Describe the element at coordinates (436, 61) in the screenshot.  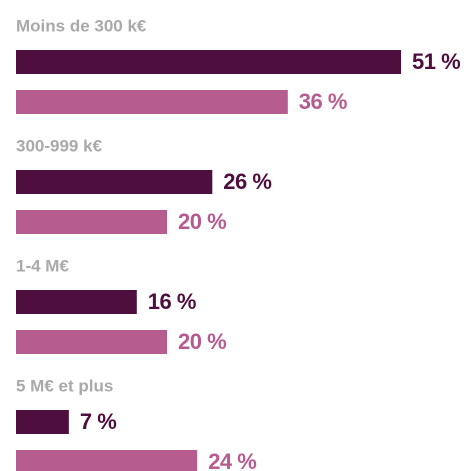
I see `value-label: 51 %` at that location.